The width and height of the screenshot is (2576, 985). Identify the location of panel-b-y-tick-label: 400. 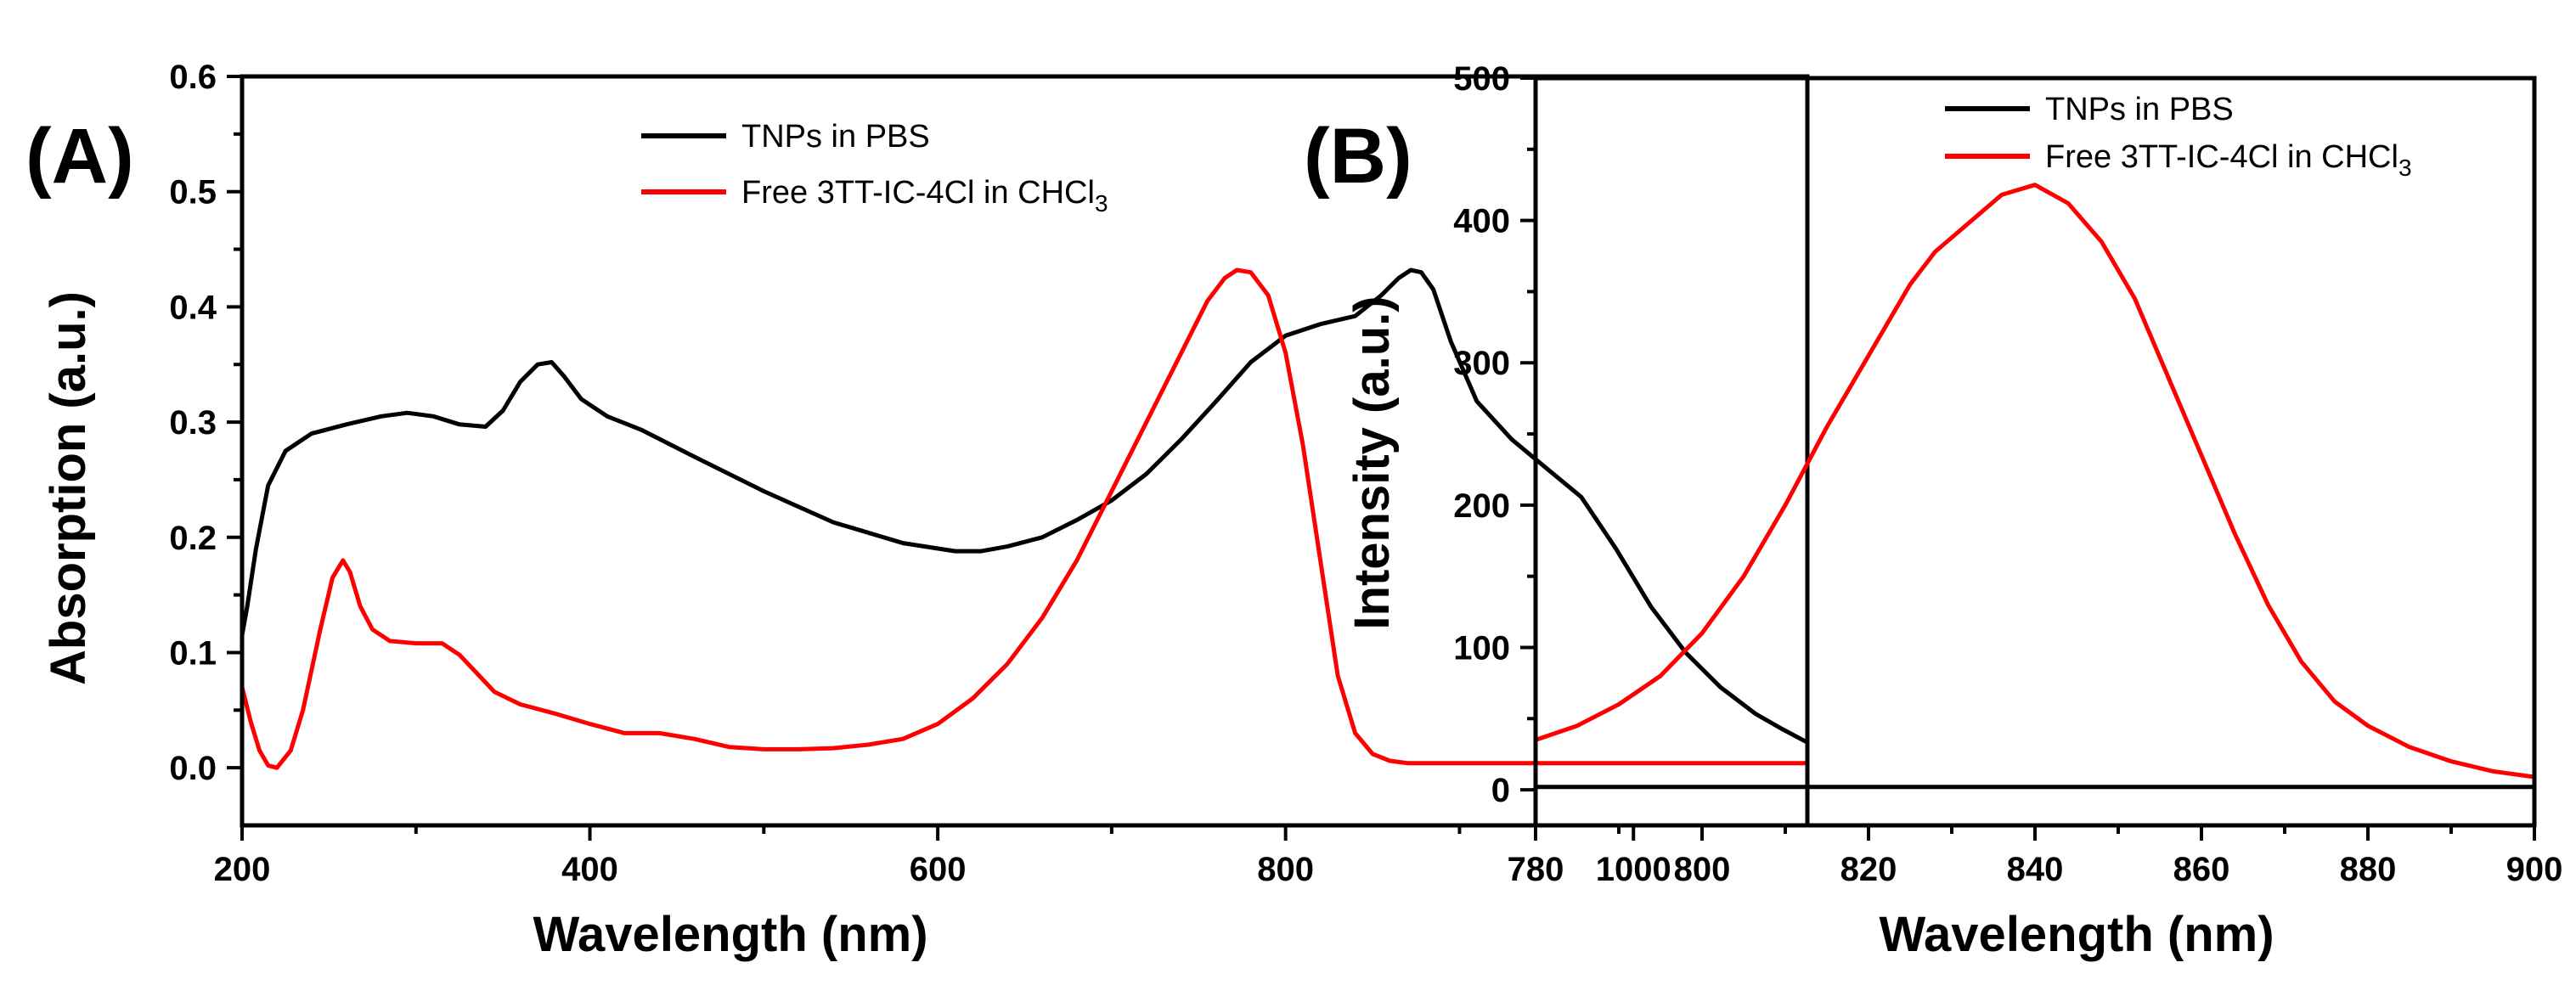
(1481, 221).